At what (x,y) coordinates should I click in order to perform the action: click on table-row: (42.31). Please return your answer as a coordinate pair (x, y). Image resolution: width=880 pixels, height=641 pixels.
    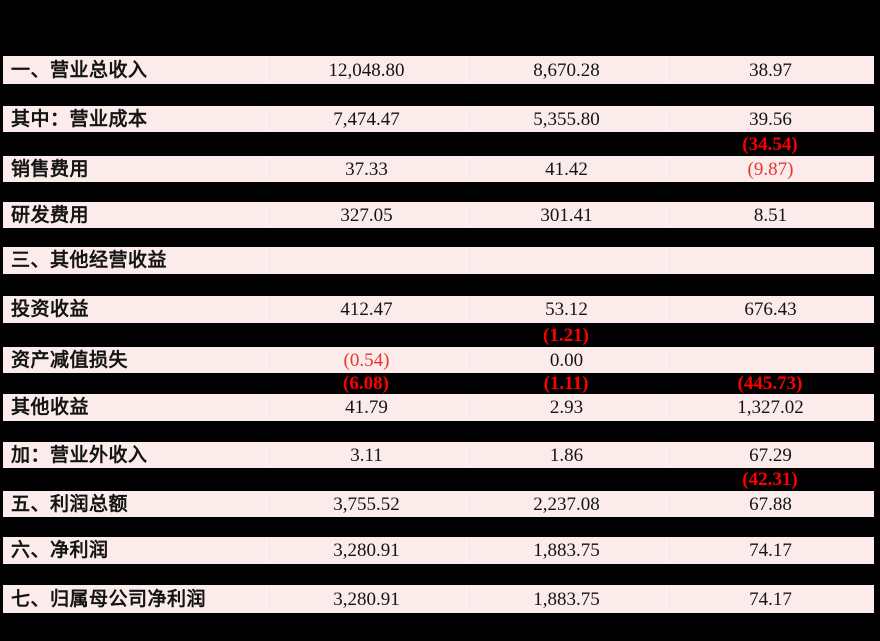
    Looking at the image, I should click on (438, 479).